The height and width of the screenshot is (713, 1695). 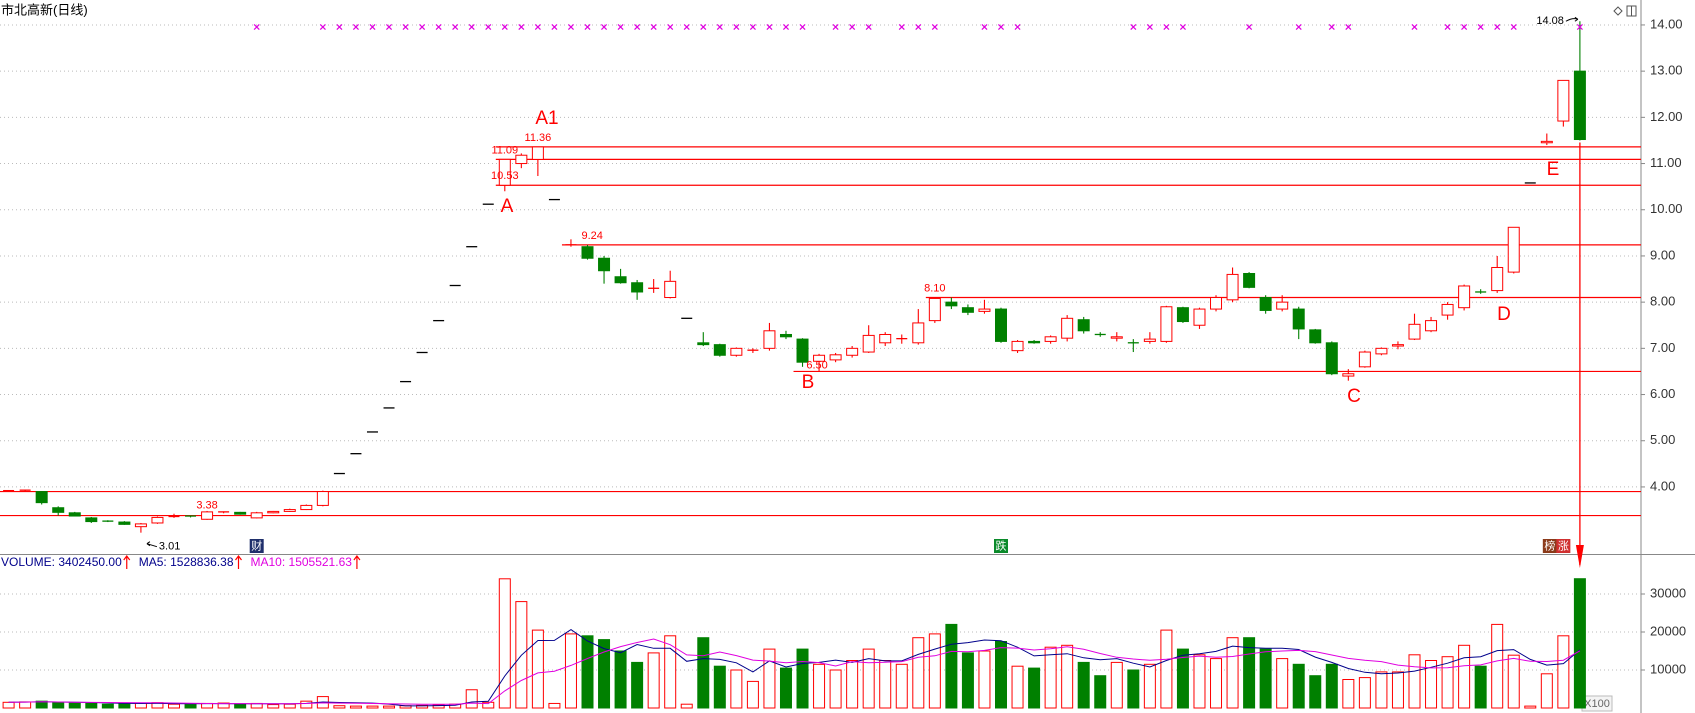 What do you see at coordinates (538, 138) in the screenshot?
I see `price-label: 11.36` at bounding box center [538, 138].